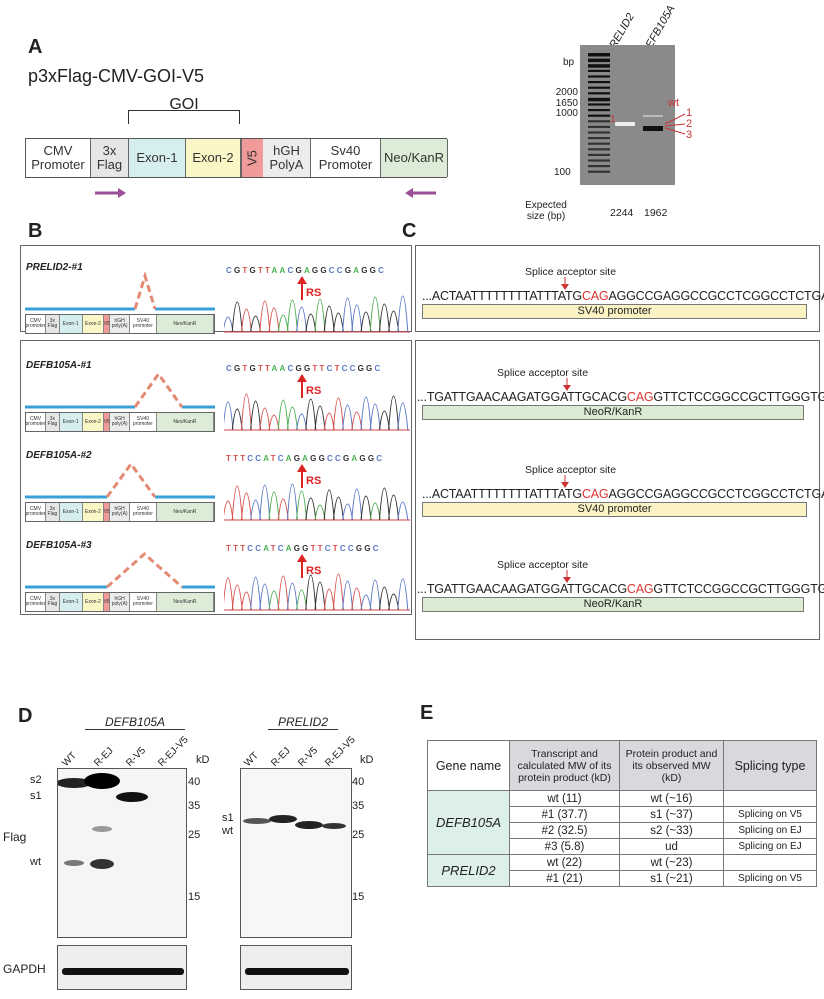 This screenshot has height=999, width=824. What do you see at coordinates (304, 368) in the screenshot?
I see `sequence-read: CGTGTTAACGGTTCTCCGGC` at bounding box center [304, 368].